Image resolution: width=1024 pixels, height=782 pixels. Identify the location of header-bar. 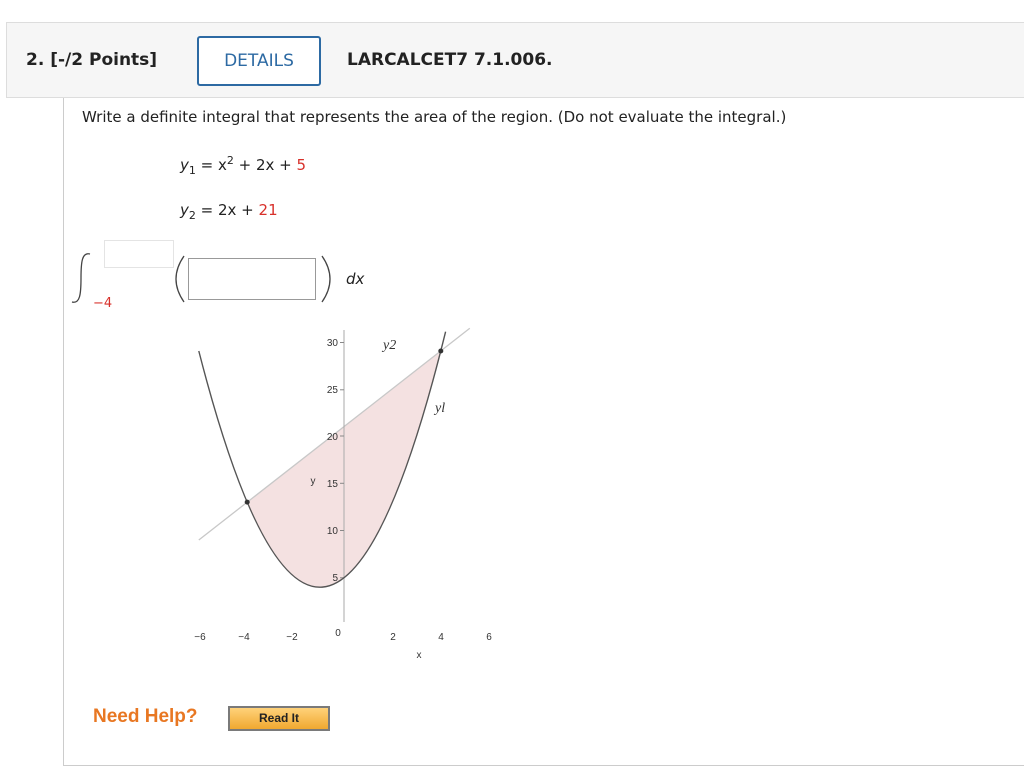
(515, 60).